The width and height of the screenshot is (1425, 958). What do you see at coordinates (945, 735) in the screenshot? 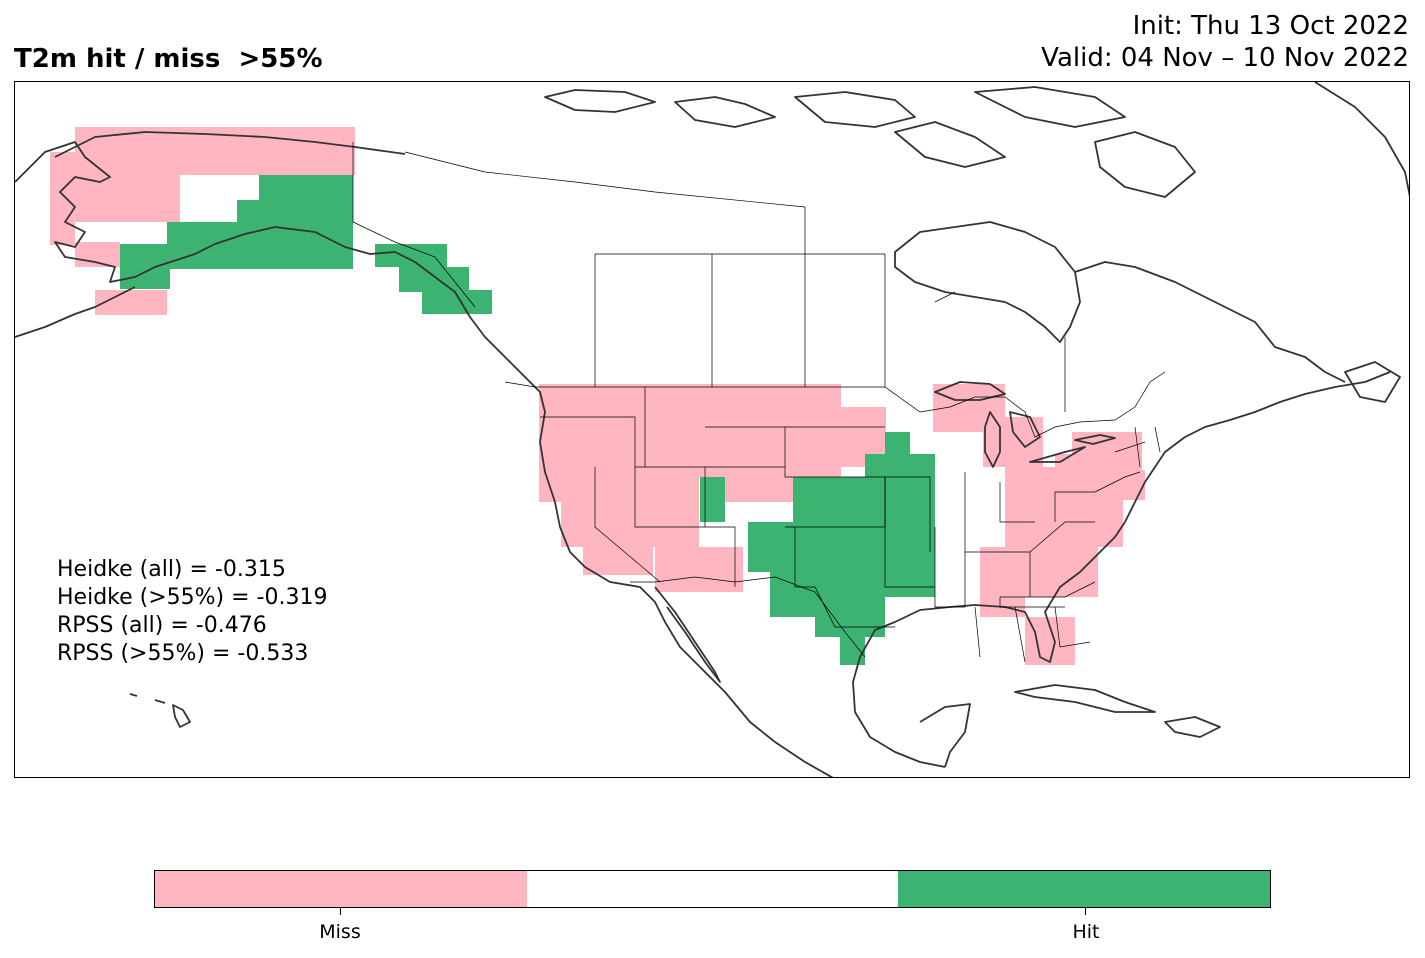
I see `yucatan` at bounding box center [945, 735].